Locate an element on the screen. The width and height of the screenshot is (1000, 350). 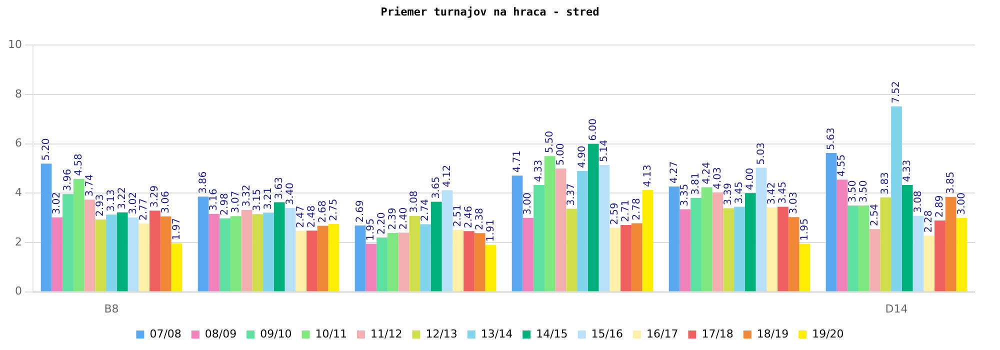
legend-label: 17/18 is located at coordinates (718, 333).